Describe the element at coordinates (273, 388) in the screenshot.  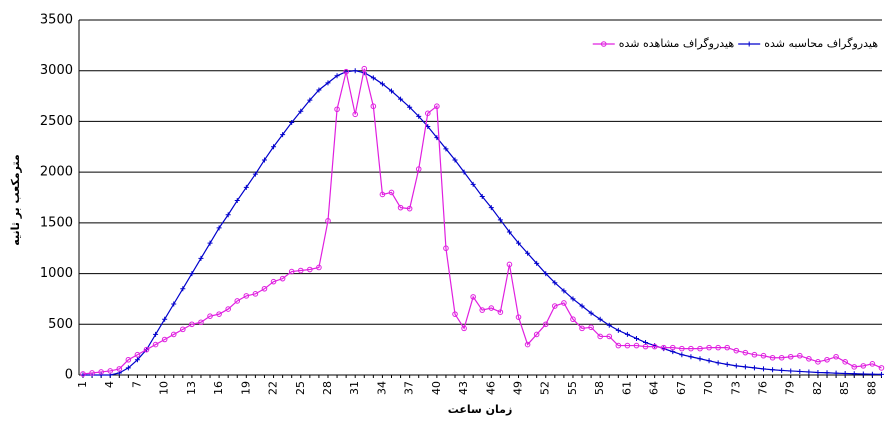
I see `x-tick-label: 22` at that location.